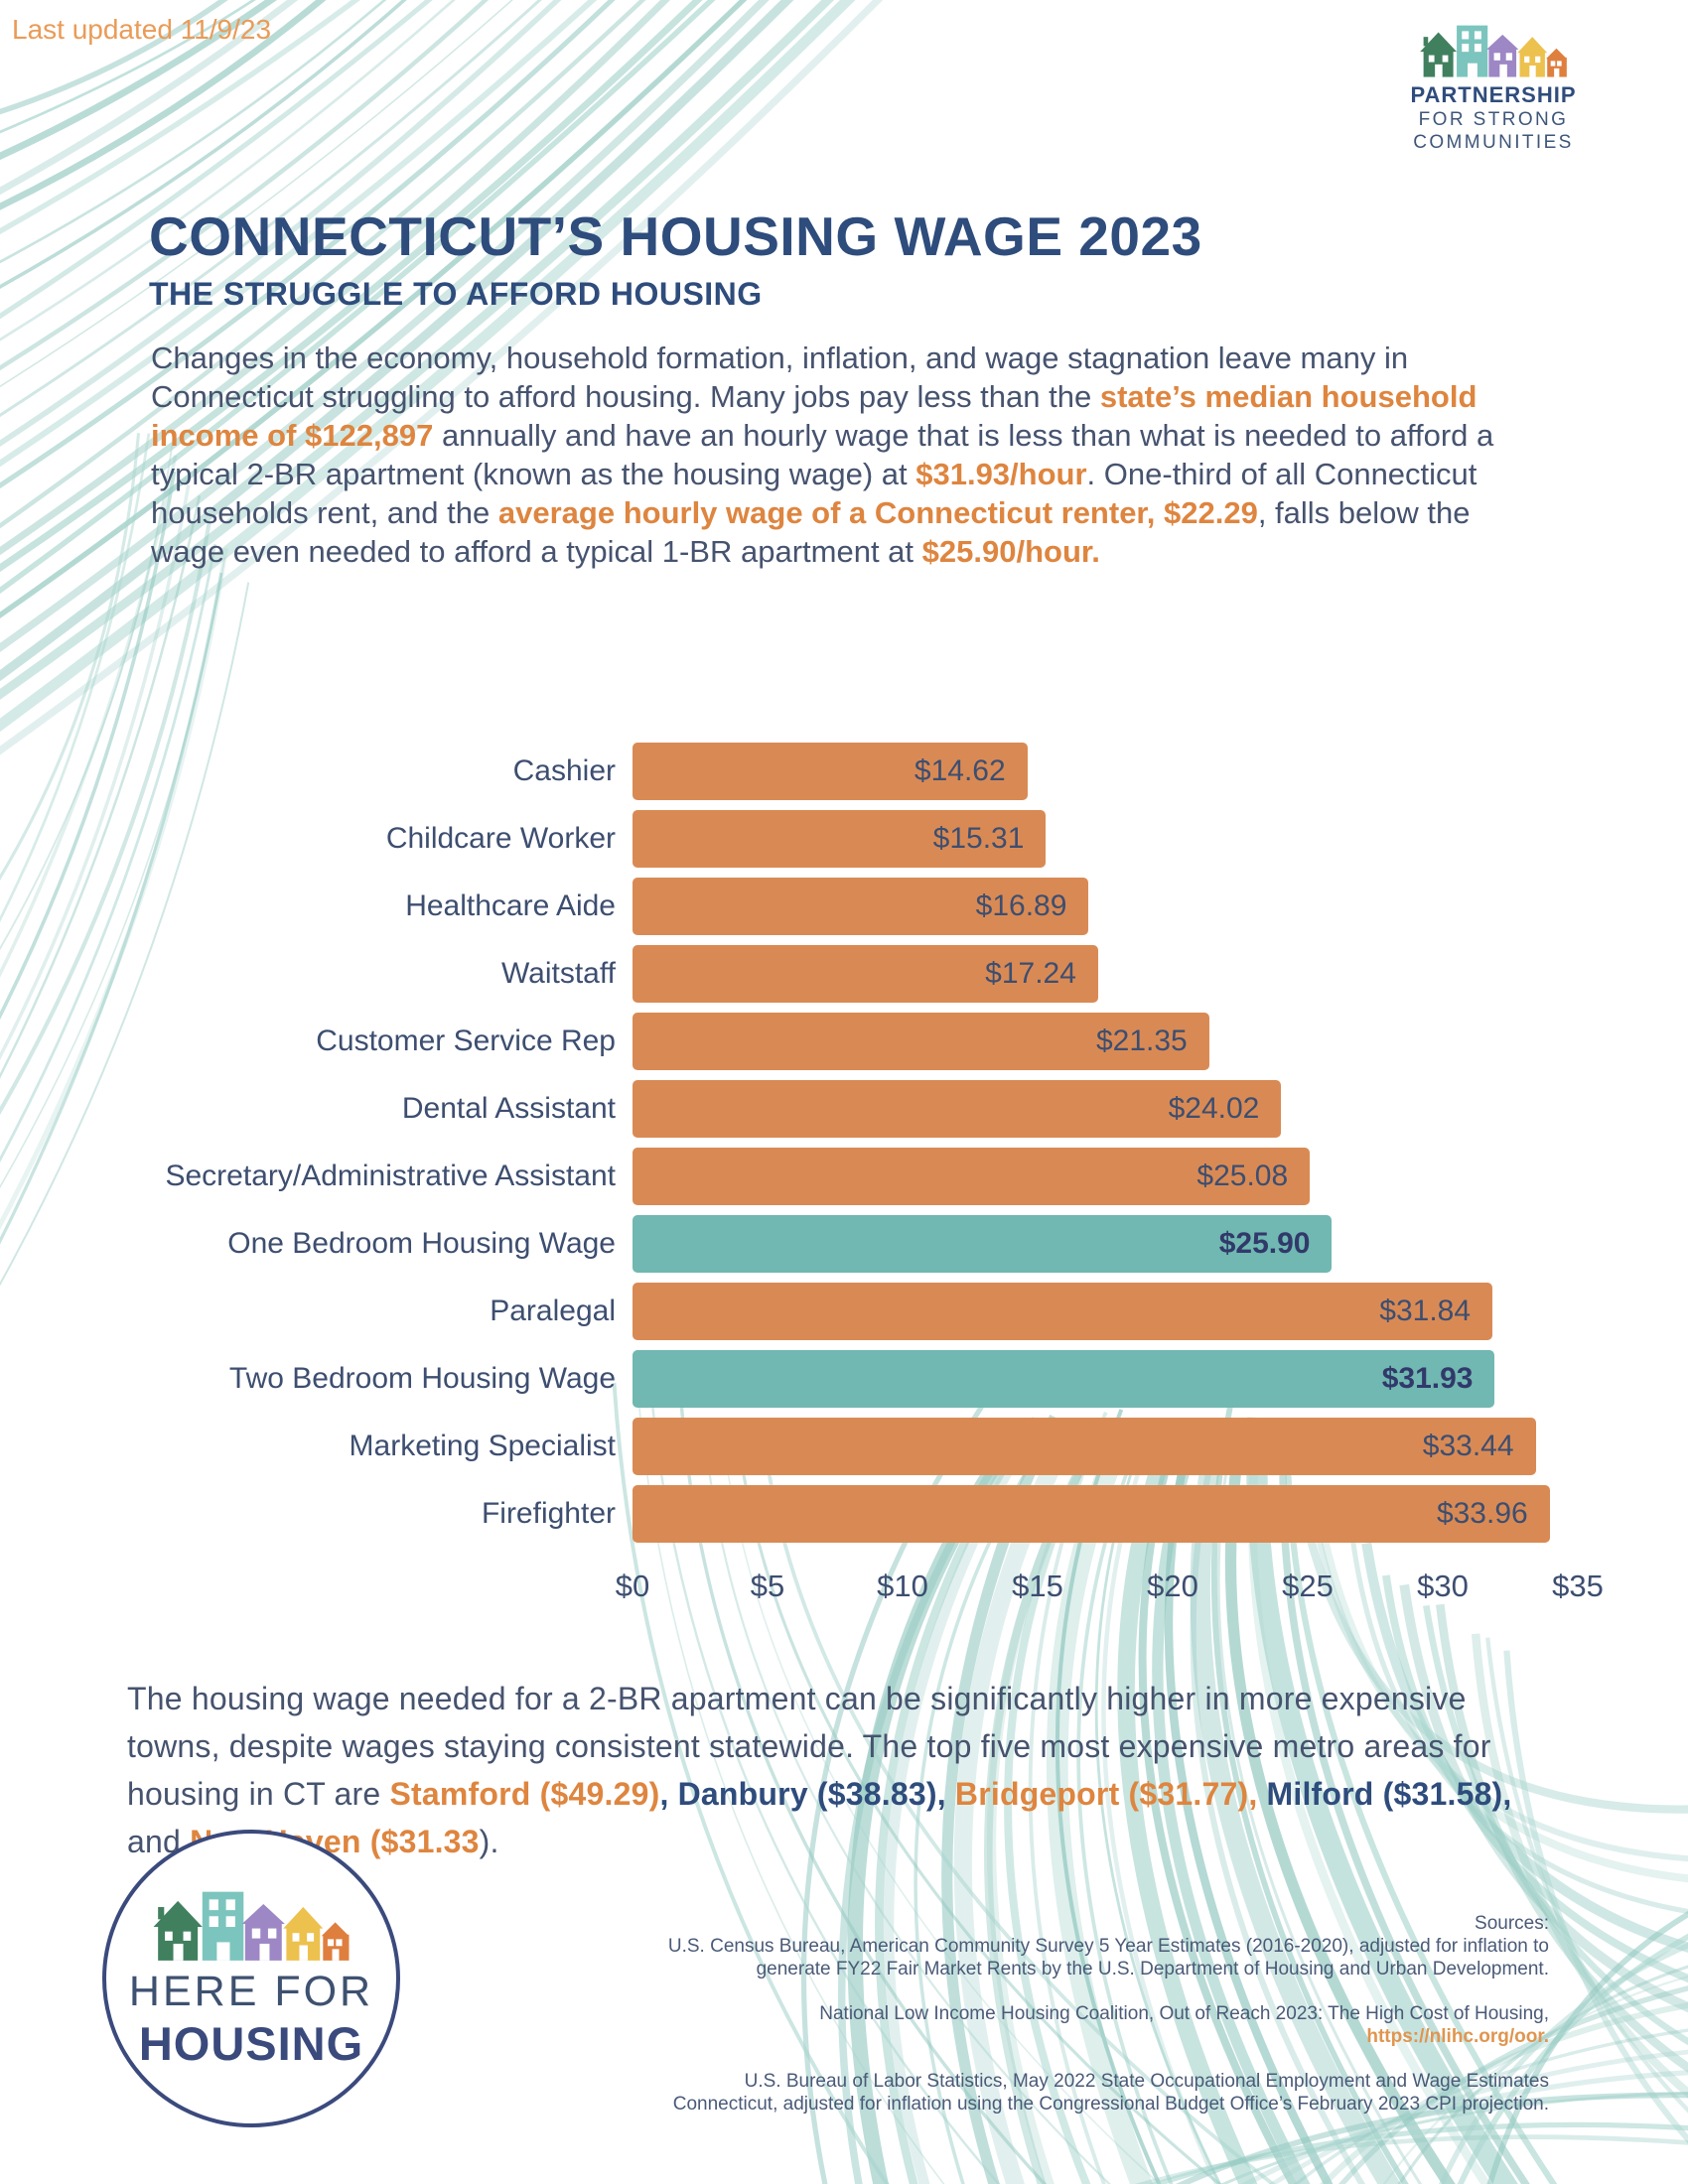 The image size is (1688, 2184). What do you see at coordinates (482, 1446) in the screenshot?
I see `chart-category-label: Marketing Specialist` at bounding box center [482, 1446].